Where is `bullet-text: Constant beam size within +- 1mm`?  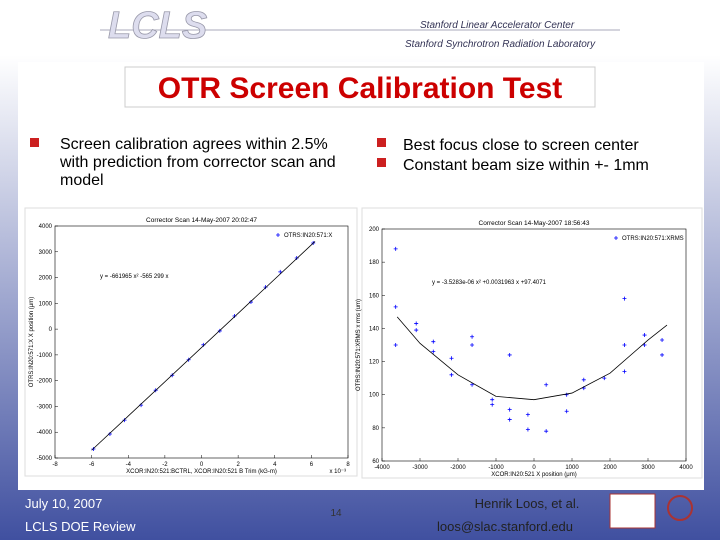 bullet-text: Constant beam size within +- 1mm is located at coordinates (526, 165).